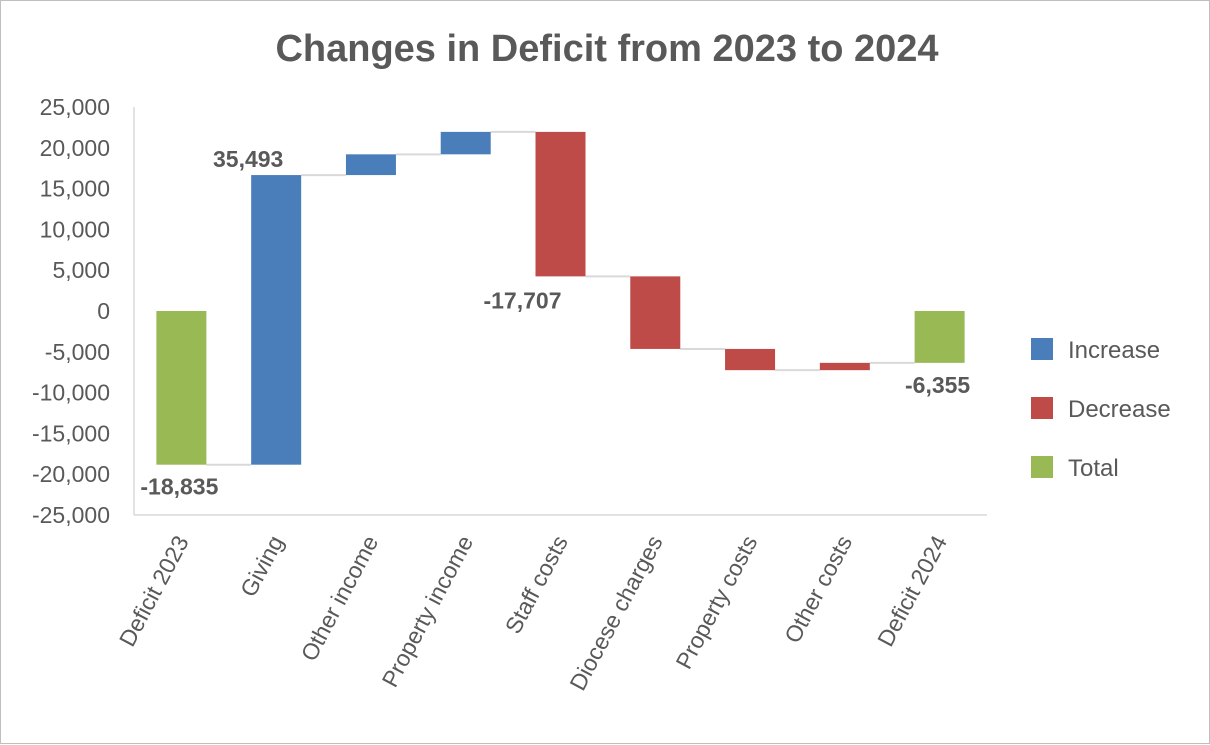 This screenshot has width=1210, height=745. I want to click on x-tick-label: Other income, so click(340, 598).